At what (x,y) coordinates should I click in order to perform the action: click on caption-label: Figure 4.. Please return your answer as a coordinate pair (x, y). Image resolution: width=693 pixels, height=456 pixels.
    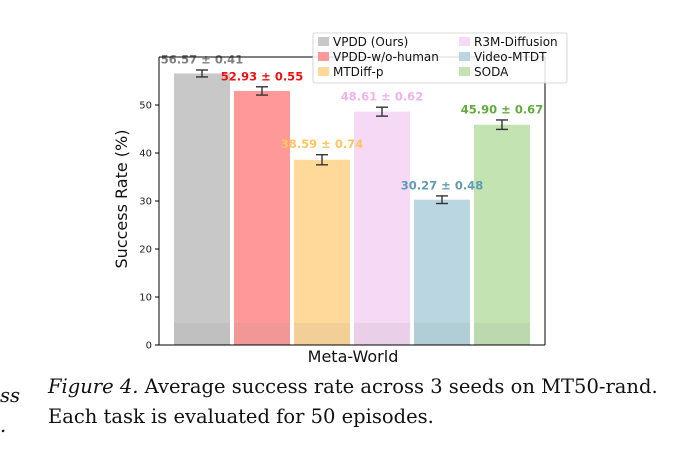
    Looking at the image, I should click on (93, 386).